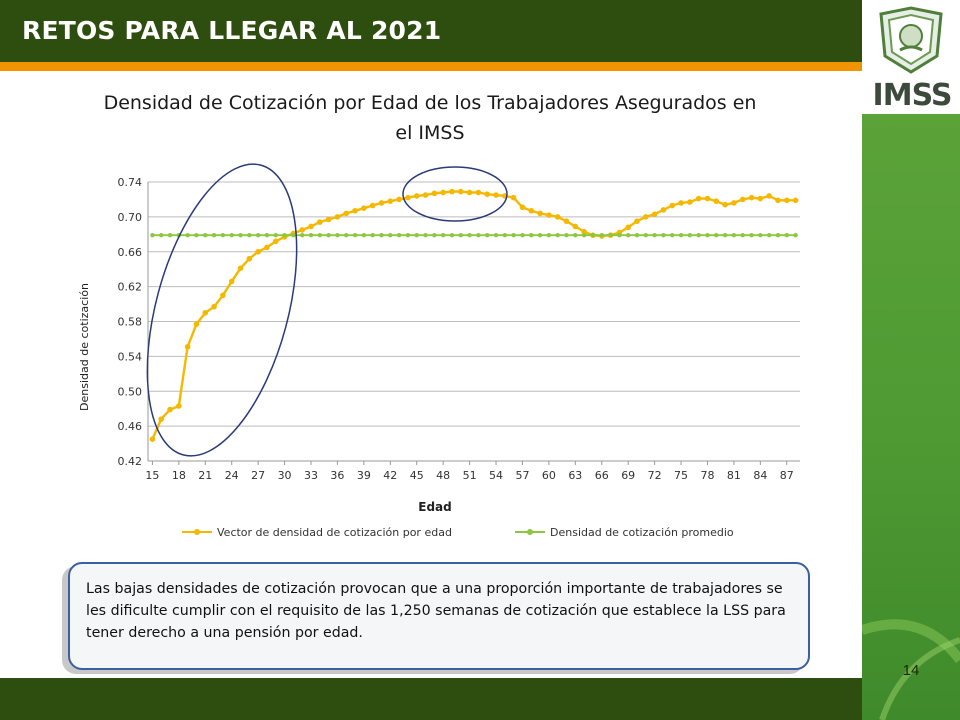 This screenshot has width=960, height=720. Describe the element at coordinates (232, 30) in the screenshot. I see `slide-title: RETOS PARA LLEGAR AL 2021` at that location.